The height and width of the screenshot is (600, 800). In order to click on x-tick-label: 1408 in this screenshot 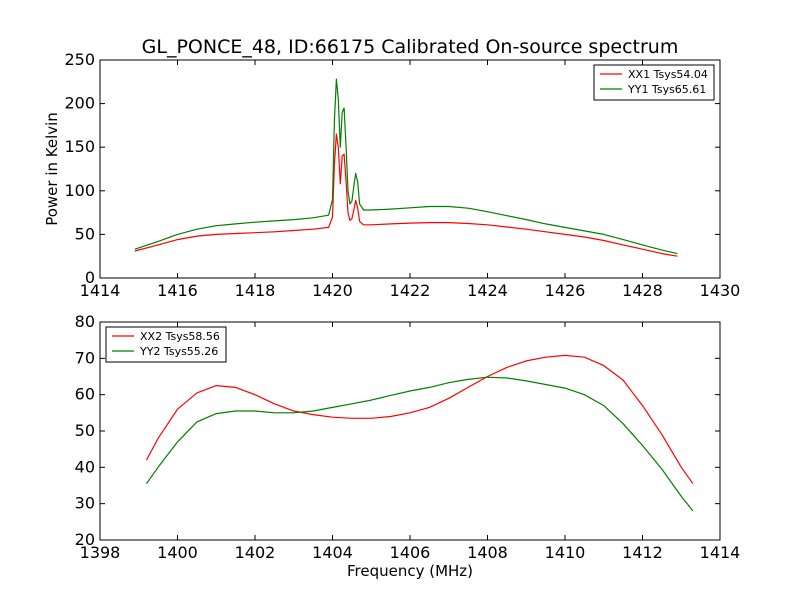, I will do `click(487, 552)`.